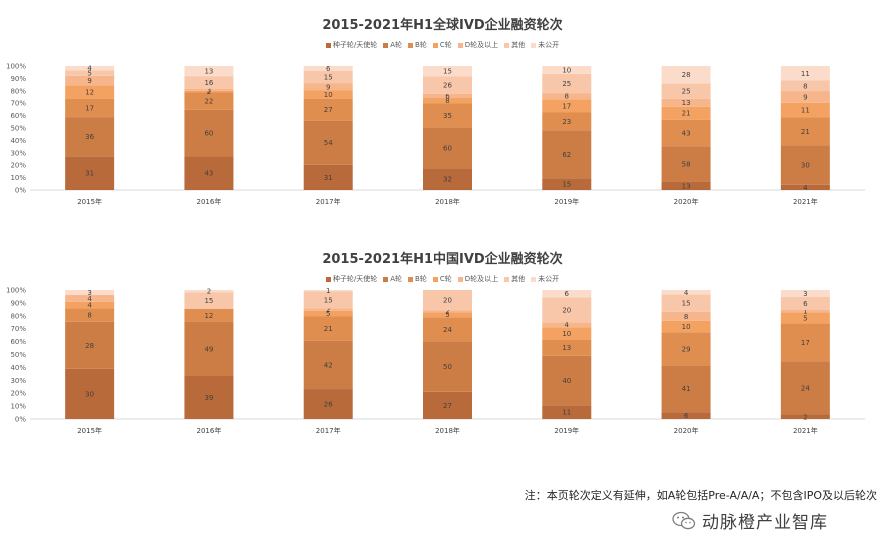 This screenshot has height=535, width=885. What do you see at coordinates (18, 394) in the screenshot?
I see `y-tick-label: 20%` at bounding box center [18, 394].